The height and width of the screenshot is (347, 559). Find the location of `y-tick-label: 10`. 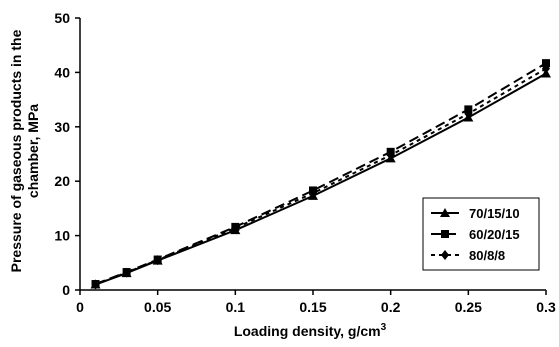

y-tick-label: 10 is located at coordinates (62, 236).